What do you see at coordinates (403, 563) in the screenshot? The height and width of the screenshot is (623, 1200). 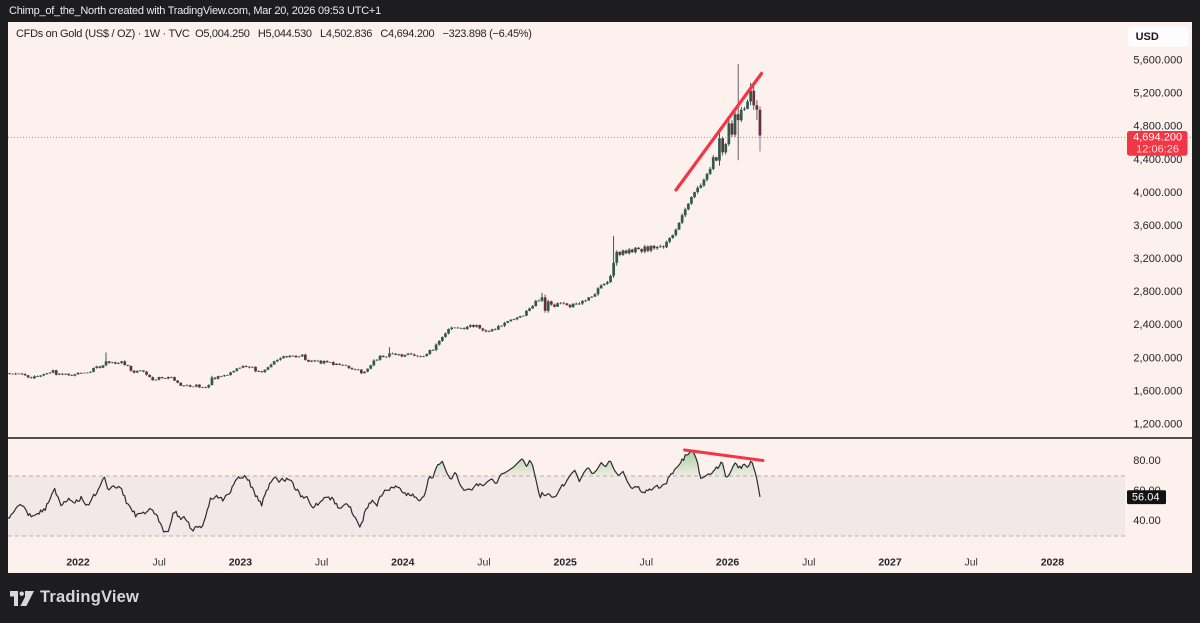 I see `svg-text: 2024` at bounding box center [403, 563].